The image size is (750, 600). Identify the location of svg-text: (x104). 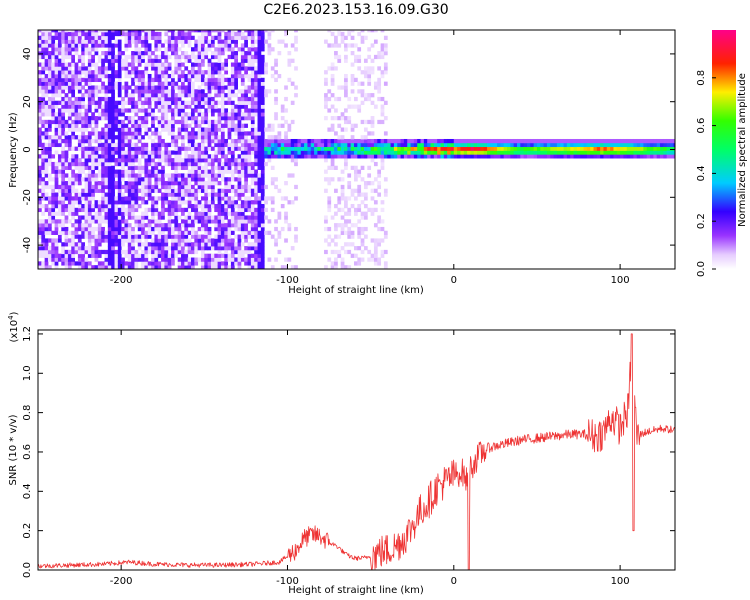
(13, 326).